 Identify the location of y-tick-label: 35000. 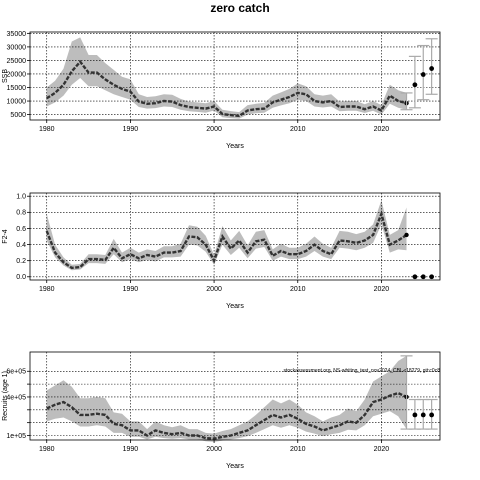
(17, 34).